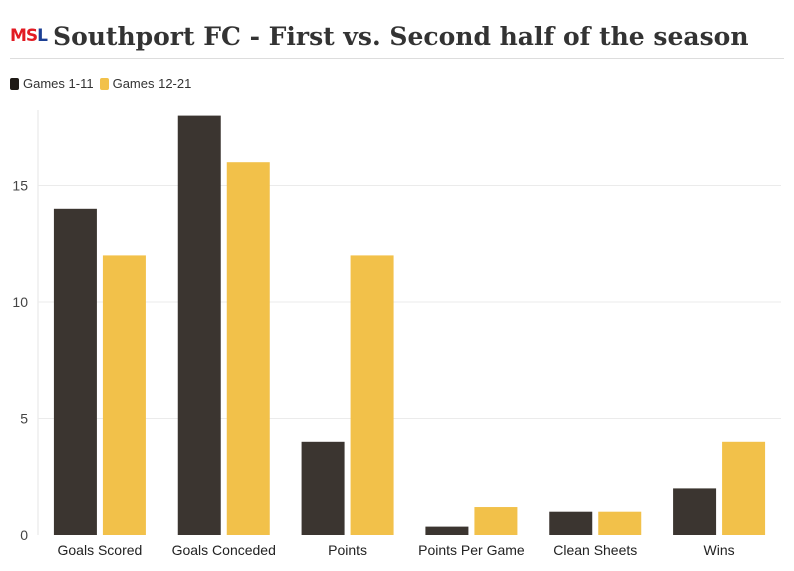  I want to click on x-tick-label: Clean Sheets, so click(595, 550).